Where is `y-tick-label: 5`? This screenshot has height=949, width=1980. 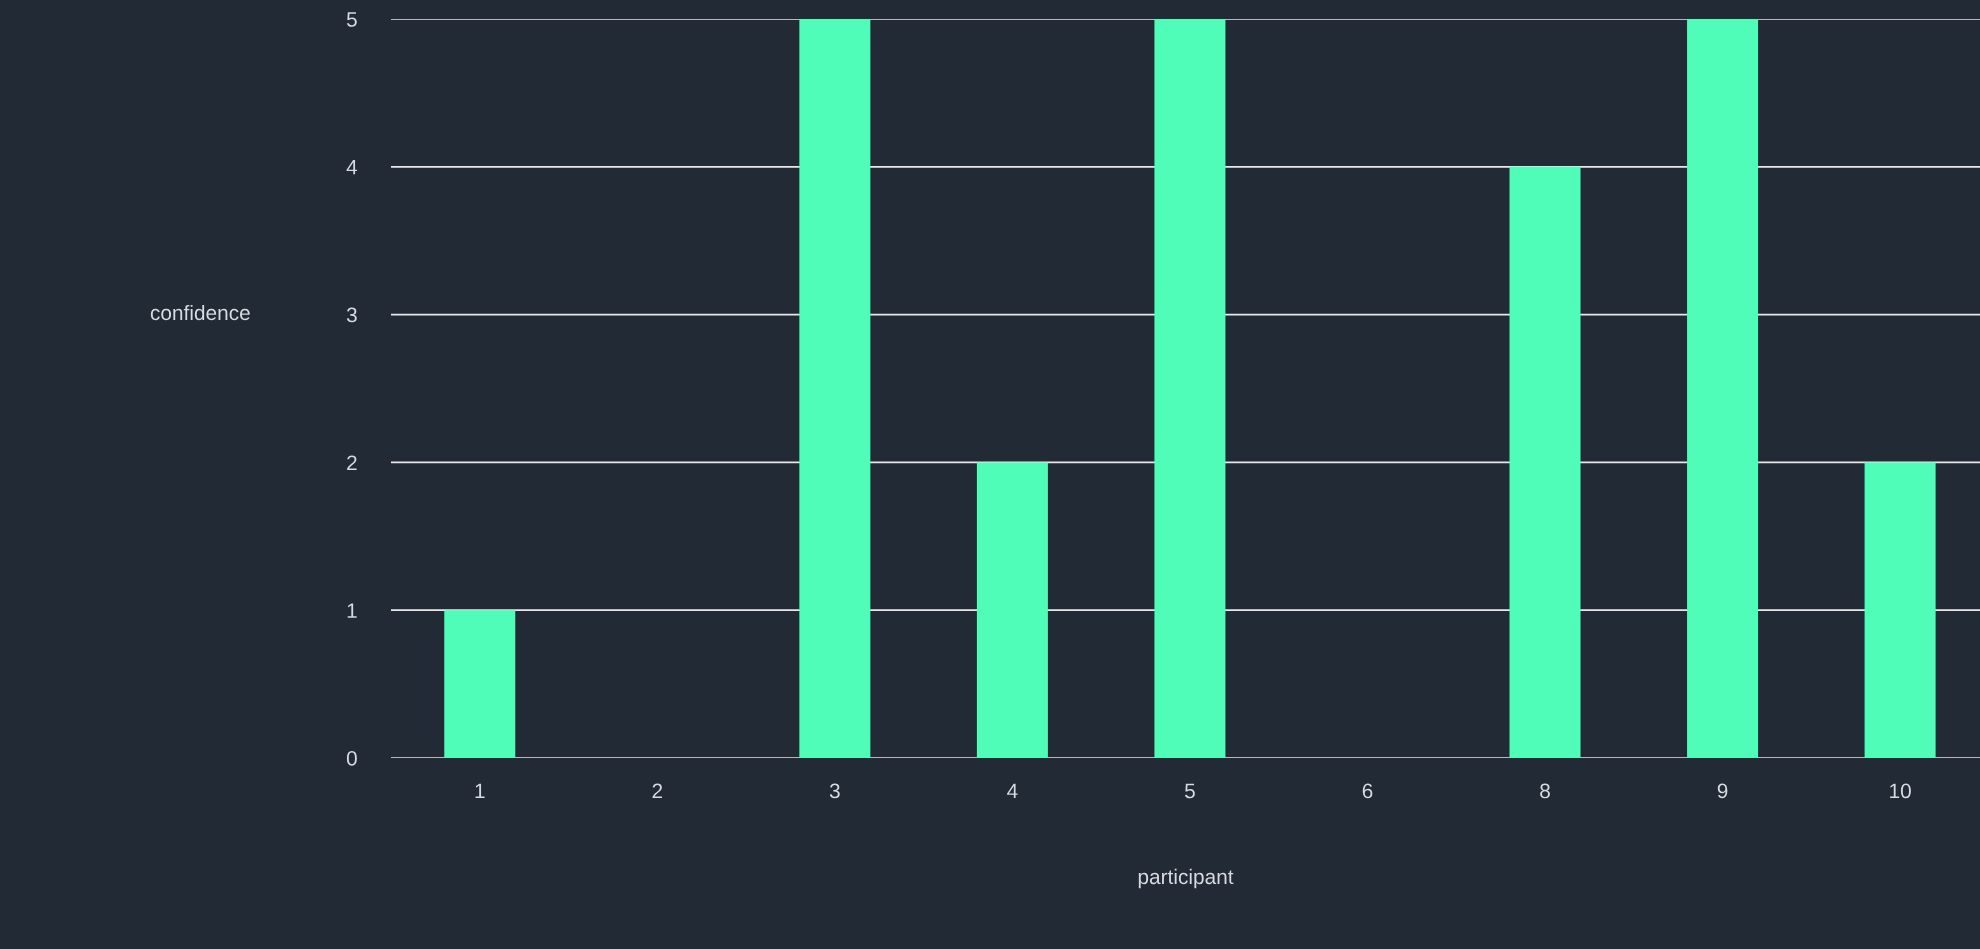 y-tick-label: 5 is located at coordinates (351, 19).